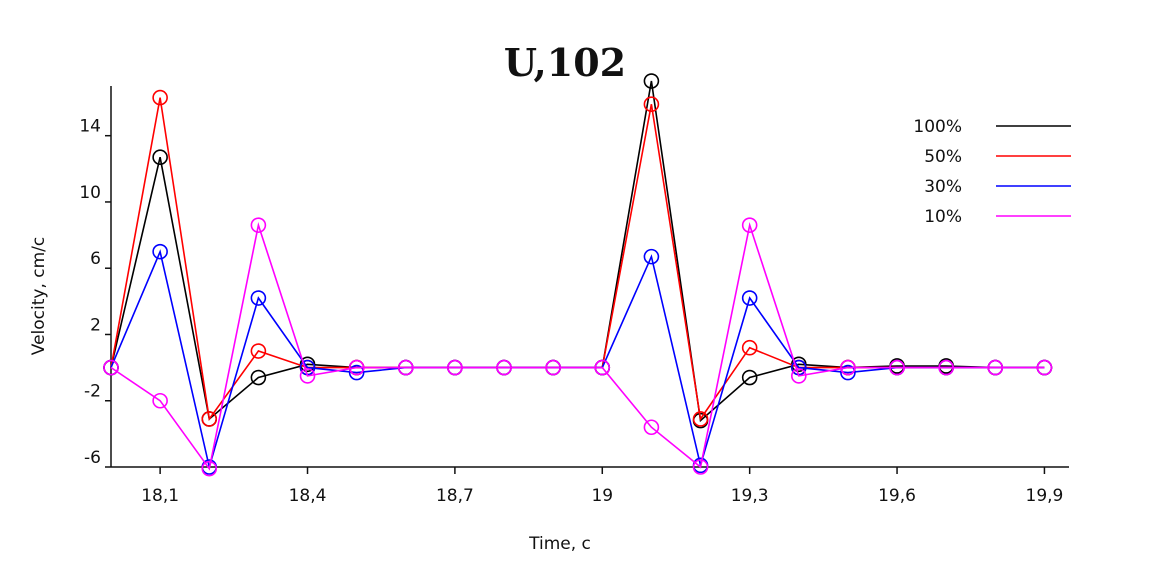 The image size is (1149, 575). Describe the element at coordinates (92, 458) in the screenshot. I see `y-tick-label: -6` at that location.